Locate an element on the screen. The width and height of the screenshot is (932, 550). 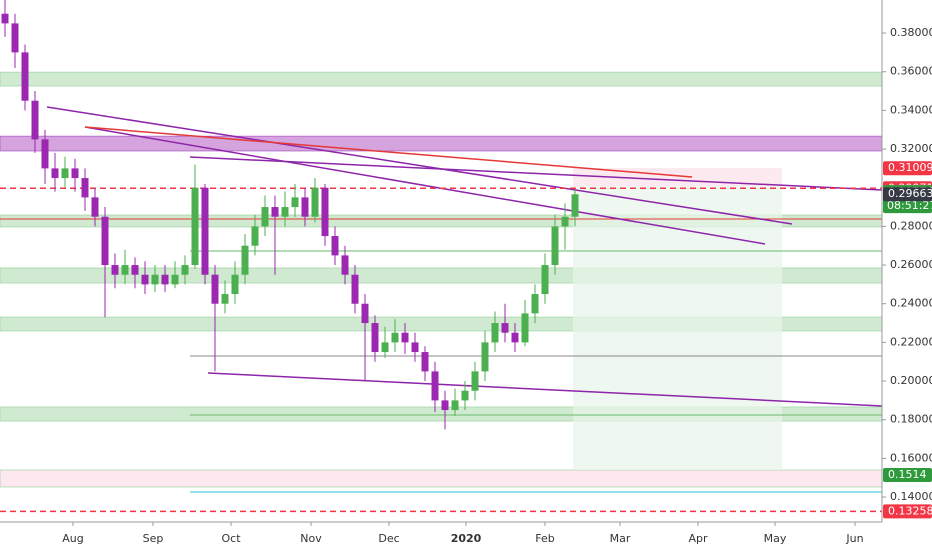
x-tick-label: Dec is located at coordinates (388, 538).